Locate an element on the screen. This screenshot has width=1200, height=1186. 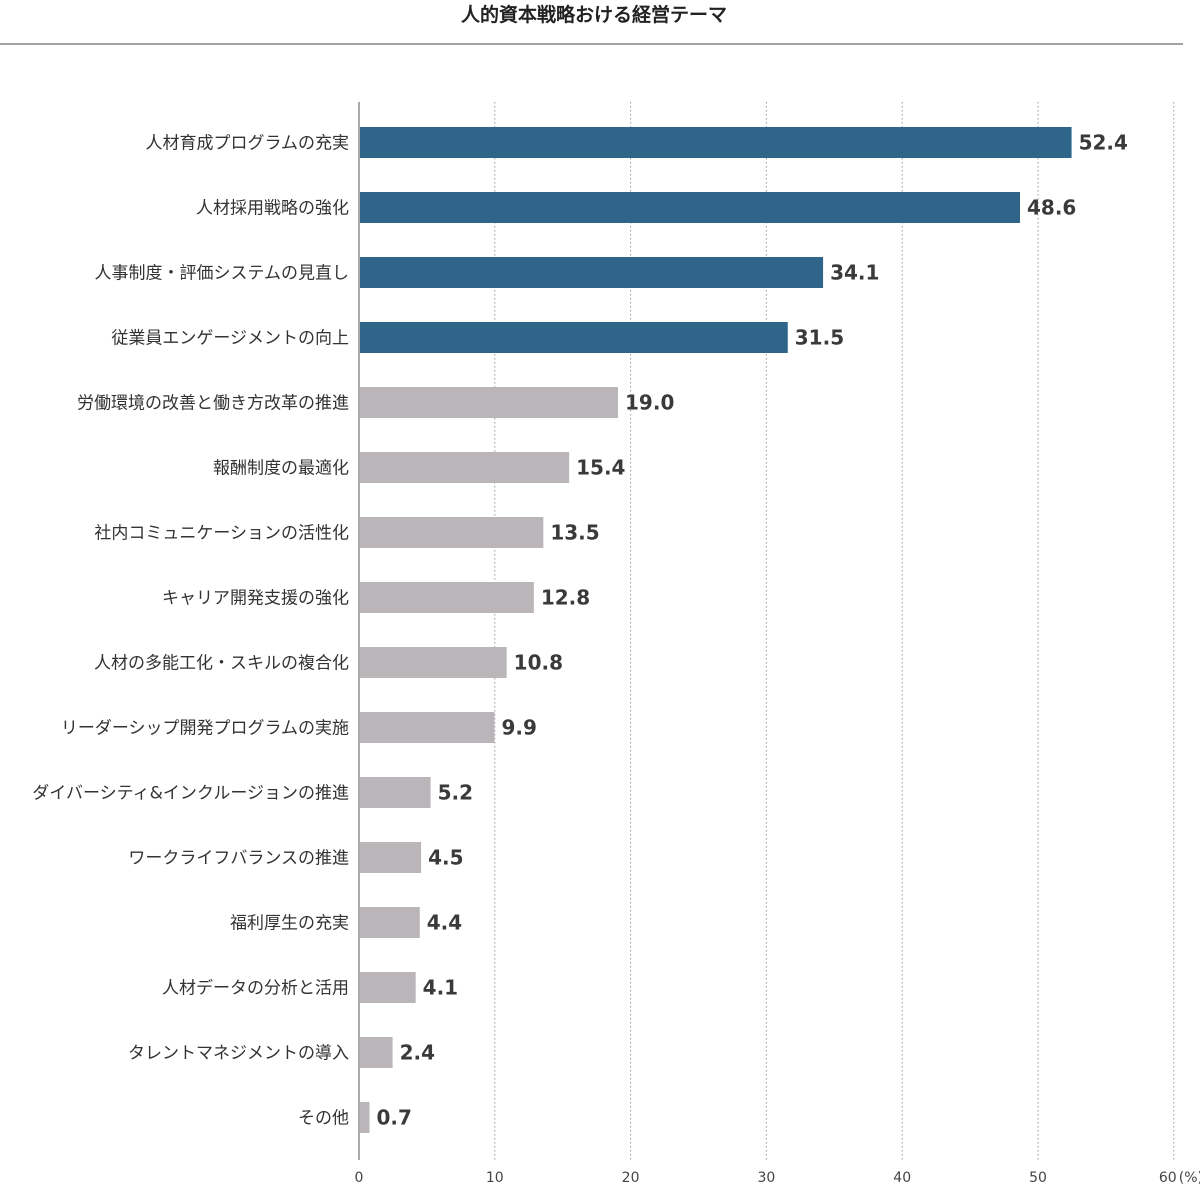
value-label: 12.8 is located at coordinates (565, 598).